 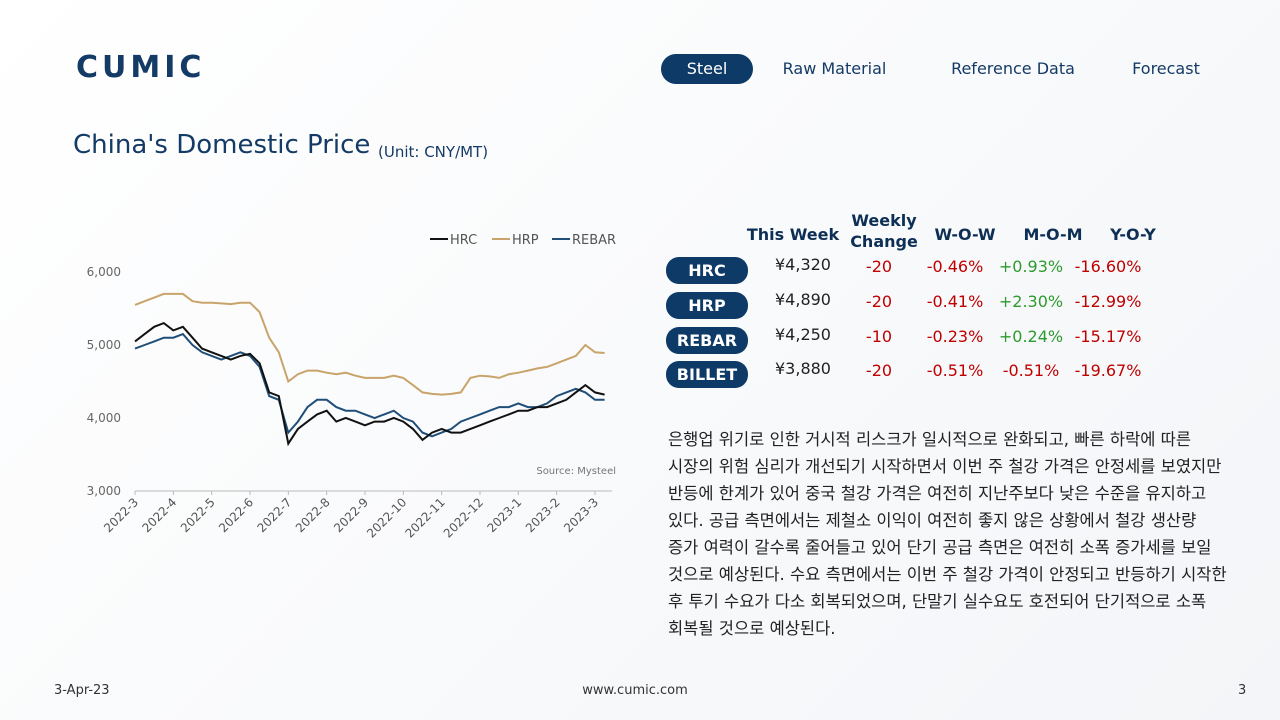 I want to click on footer-date: 3-Apr-23, so click(x=82, y=690).